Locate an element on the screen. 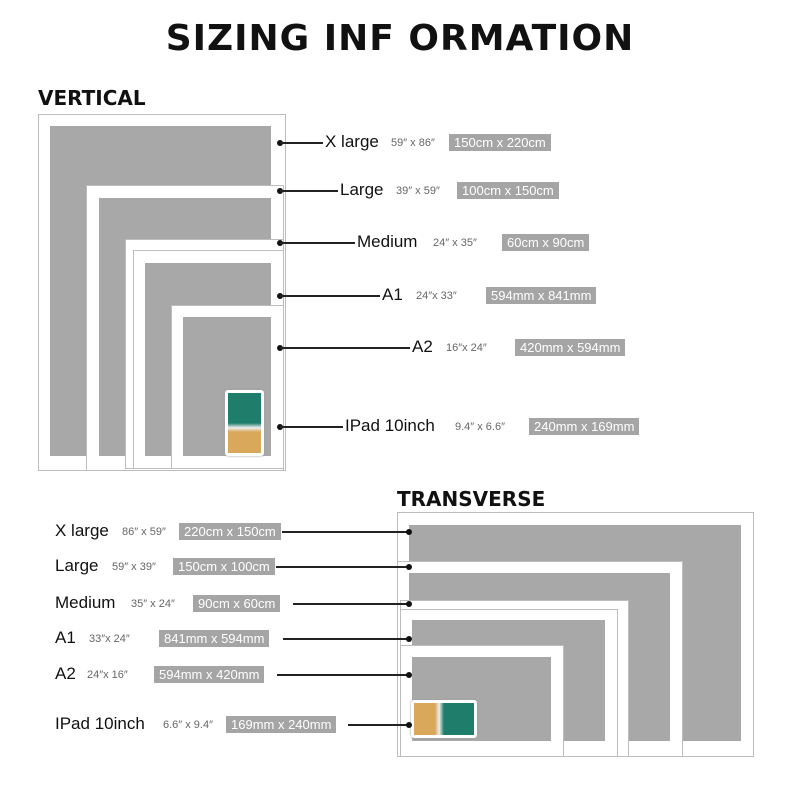 The width and height of the screenshot is (800, 800). transverse-a2-inches: 24″x 16″ is located at coordinates (107, 675).